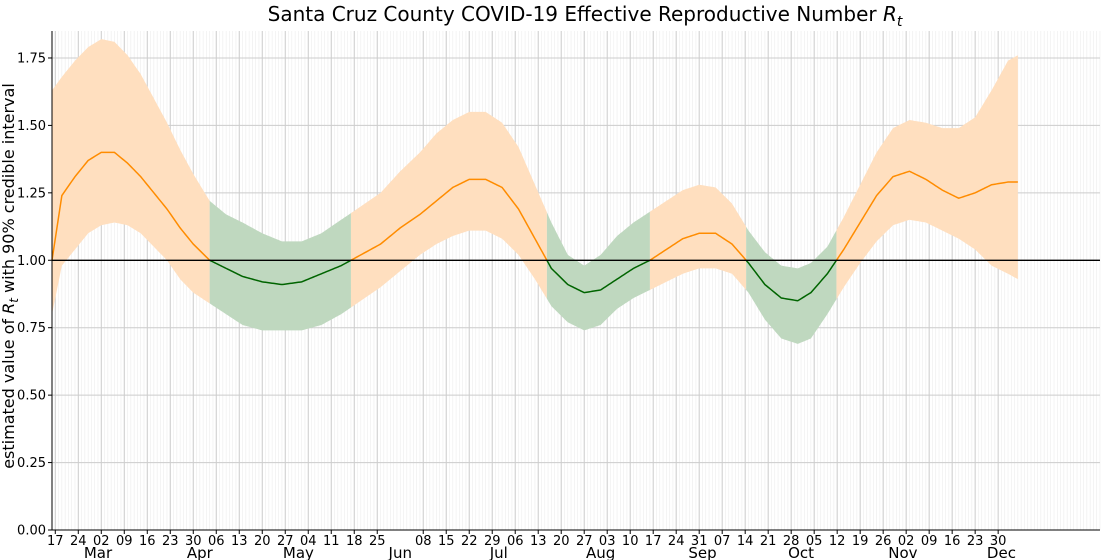  I want to click on x-day-tick-label: 03, so click(607, 541).